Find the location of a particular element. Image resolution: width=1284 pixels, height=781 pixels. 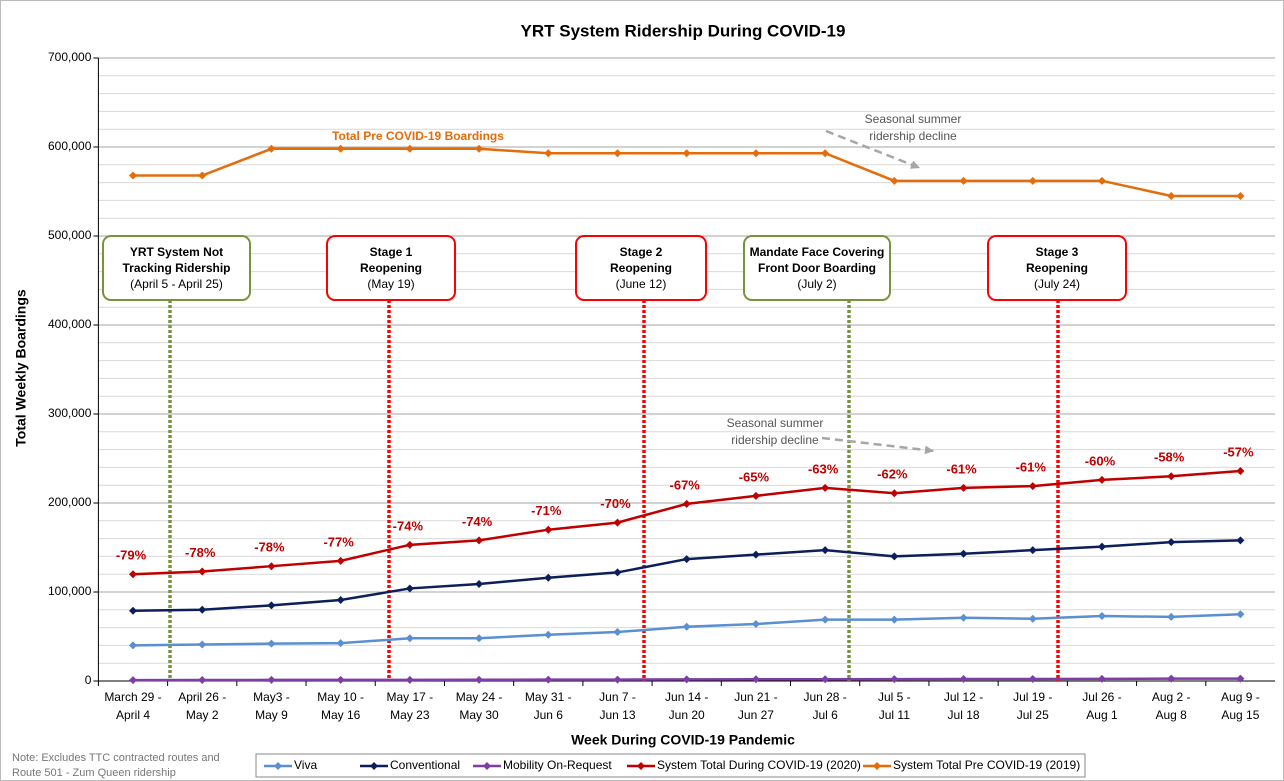

event-text: Stage 1 is located at coordinates (391, 252).